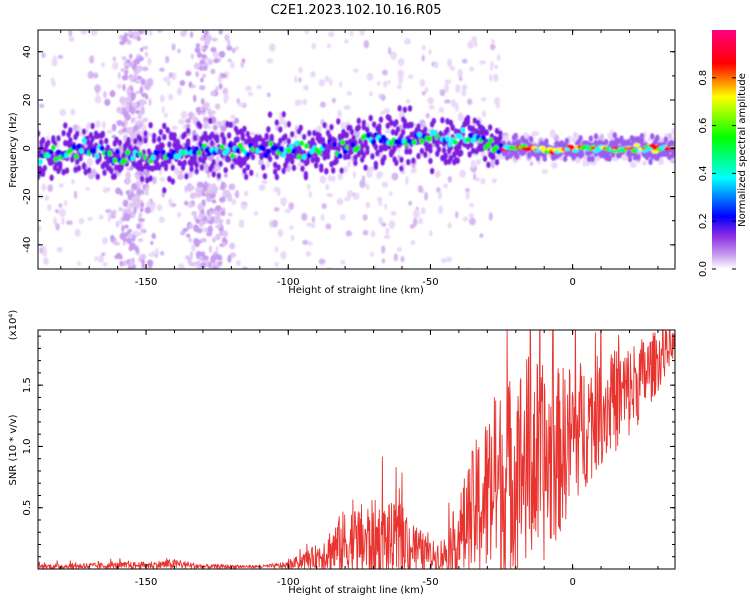 Image resolution: width=750 pixels, height=600 pixels. I want to click on x-tick-label: -150, so click(146, 582).